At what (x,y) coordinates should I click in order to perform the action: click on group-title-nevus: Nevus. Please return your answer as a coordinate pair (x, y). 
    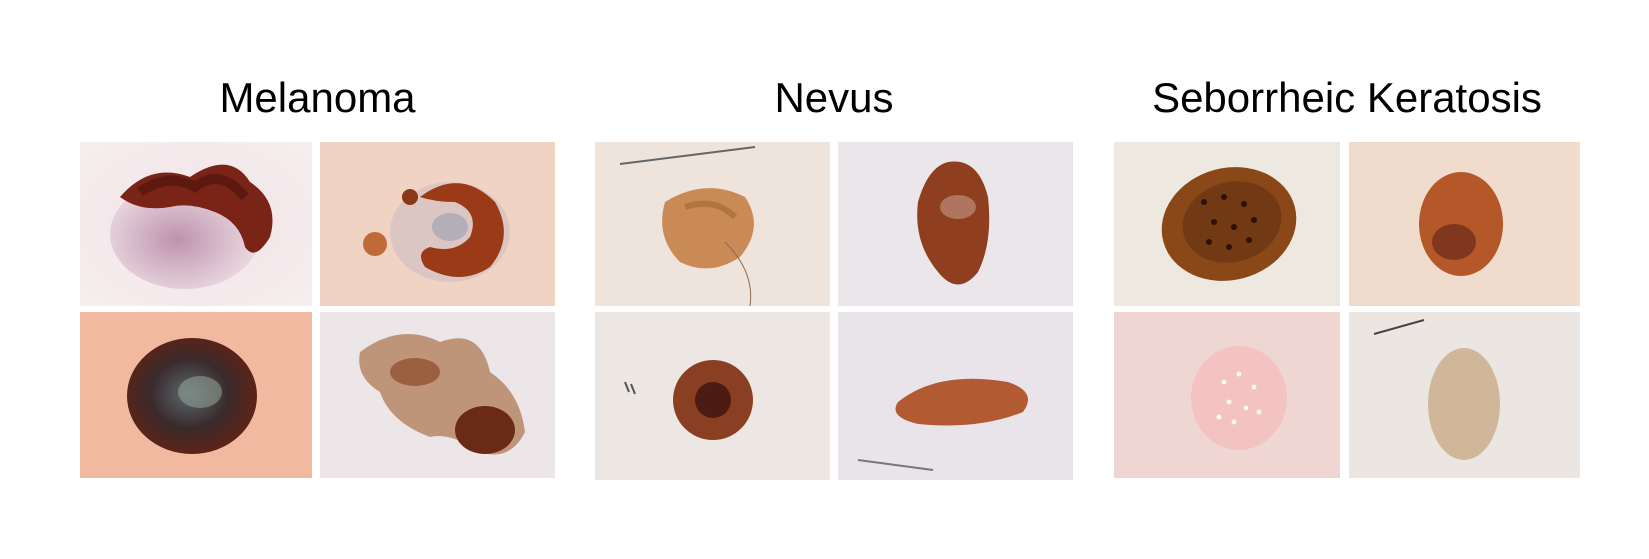
    Looking at the image, I should click on (834, 97).